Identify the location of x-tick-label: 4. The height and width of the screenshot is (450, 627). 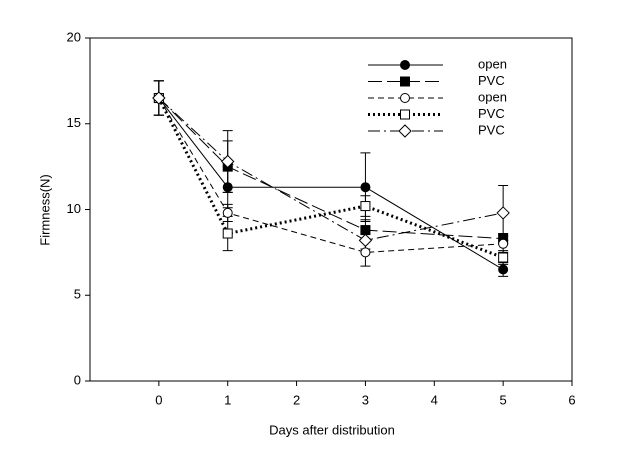
(434, 399).